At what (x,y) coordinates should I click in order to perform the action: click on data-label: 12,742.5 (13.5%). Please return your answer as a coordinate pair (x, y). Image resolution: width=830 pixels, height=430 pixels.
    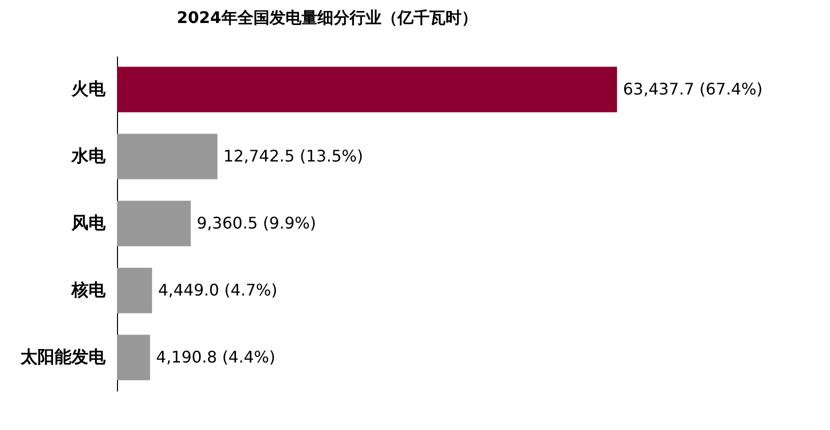
    Looking at the image, I should click on (293, 156).